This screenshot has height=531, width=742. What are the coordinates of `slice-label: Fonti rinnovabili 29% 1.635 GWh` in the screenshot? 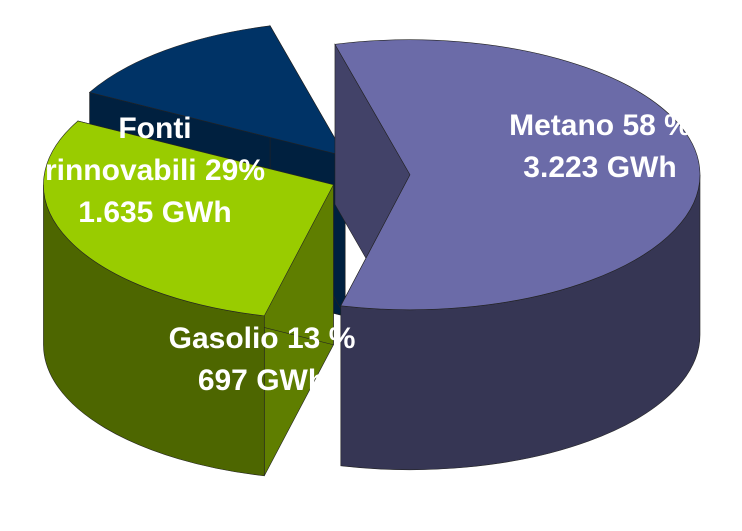 It's located at (155, 171).